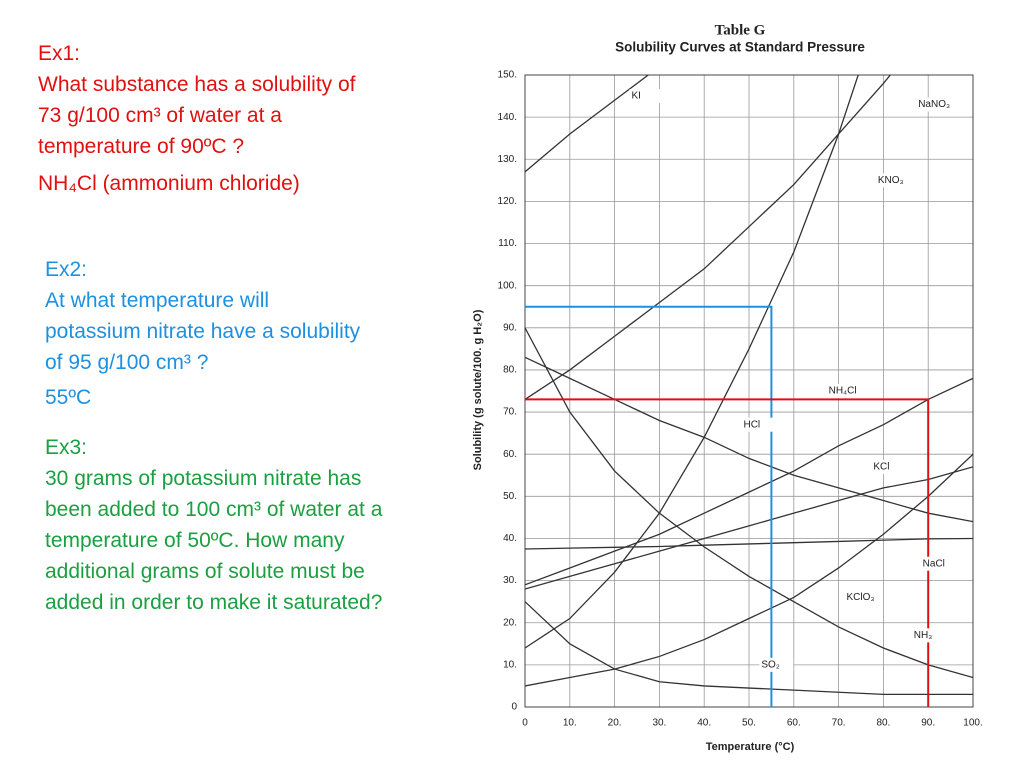 The image size is (1024, 768). Describe the element at coordinates (794, 723) in the screenshot. I see `x-tick-label: 60.` at that location.